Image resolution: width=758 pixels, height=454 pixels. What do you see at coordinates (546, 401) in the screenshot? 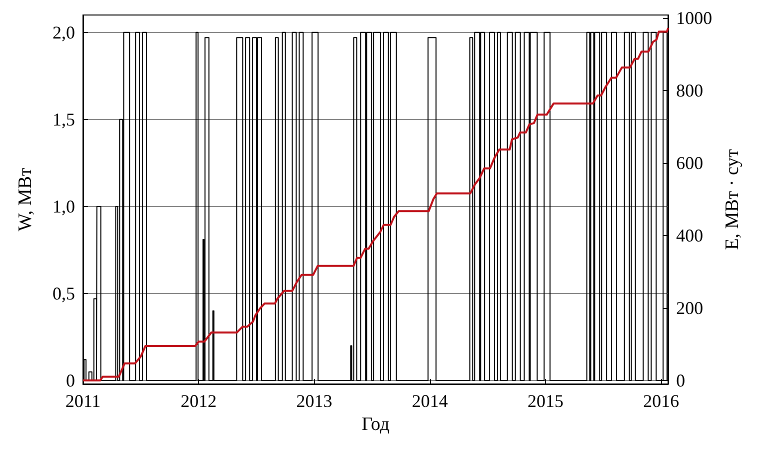
I see `x-tick-label: 2015` at bounding box center [546, 401].